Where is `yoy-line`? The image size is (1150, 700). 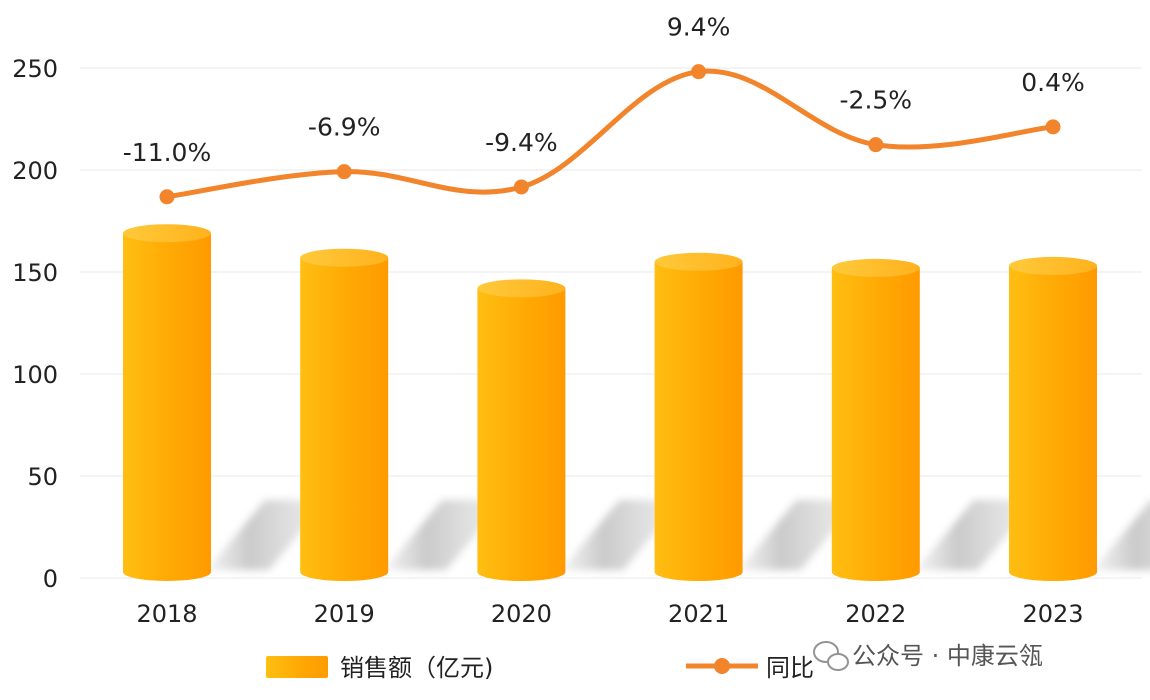 yoy-line is located at coordinates (610, 134).